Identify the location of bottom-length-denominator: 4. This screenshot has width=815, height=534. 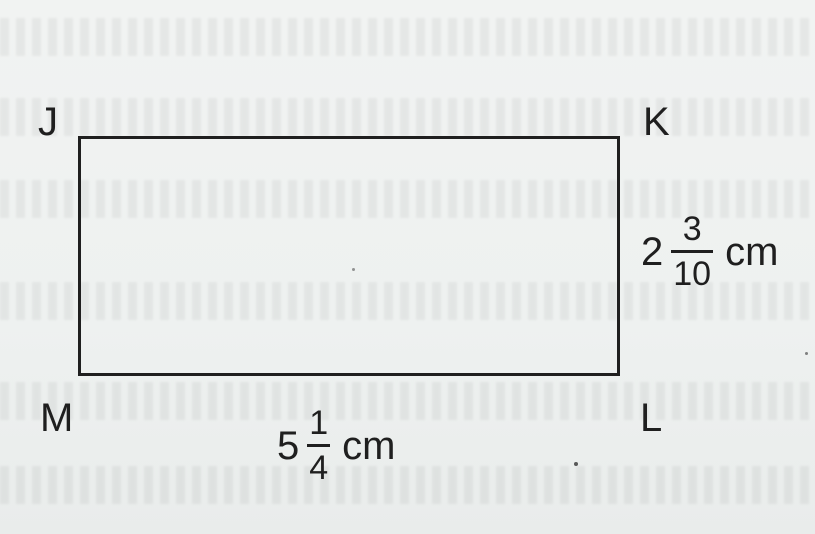
(319, 468).